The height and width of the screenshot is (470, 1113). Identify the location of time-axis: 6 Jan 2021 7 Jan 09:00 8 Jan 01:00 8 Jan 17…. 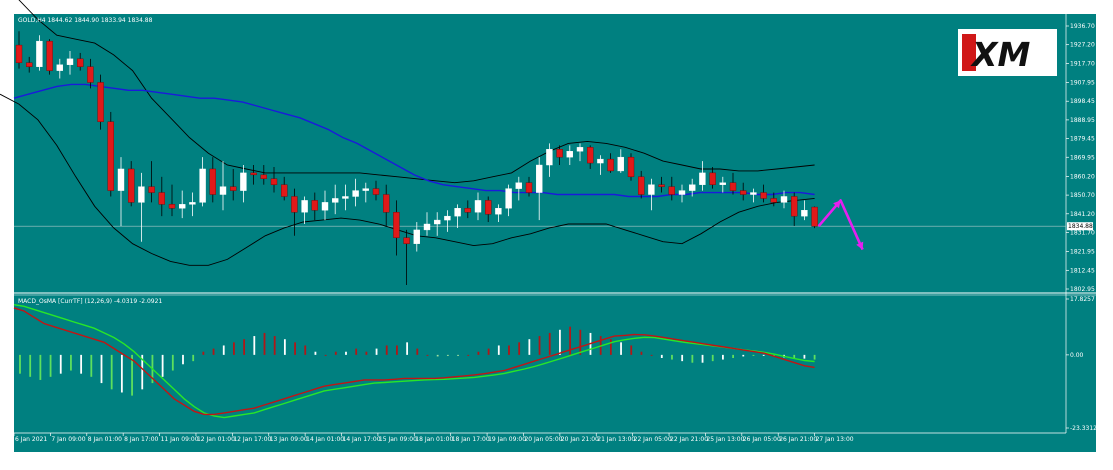
(539, 437).